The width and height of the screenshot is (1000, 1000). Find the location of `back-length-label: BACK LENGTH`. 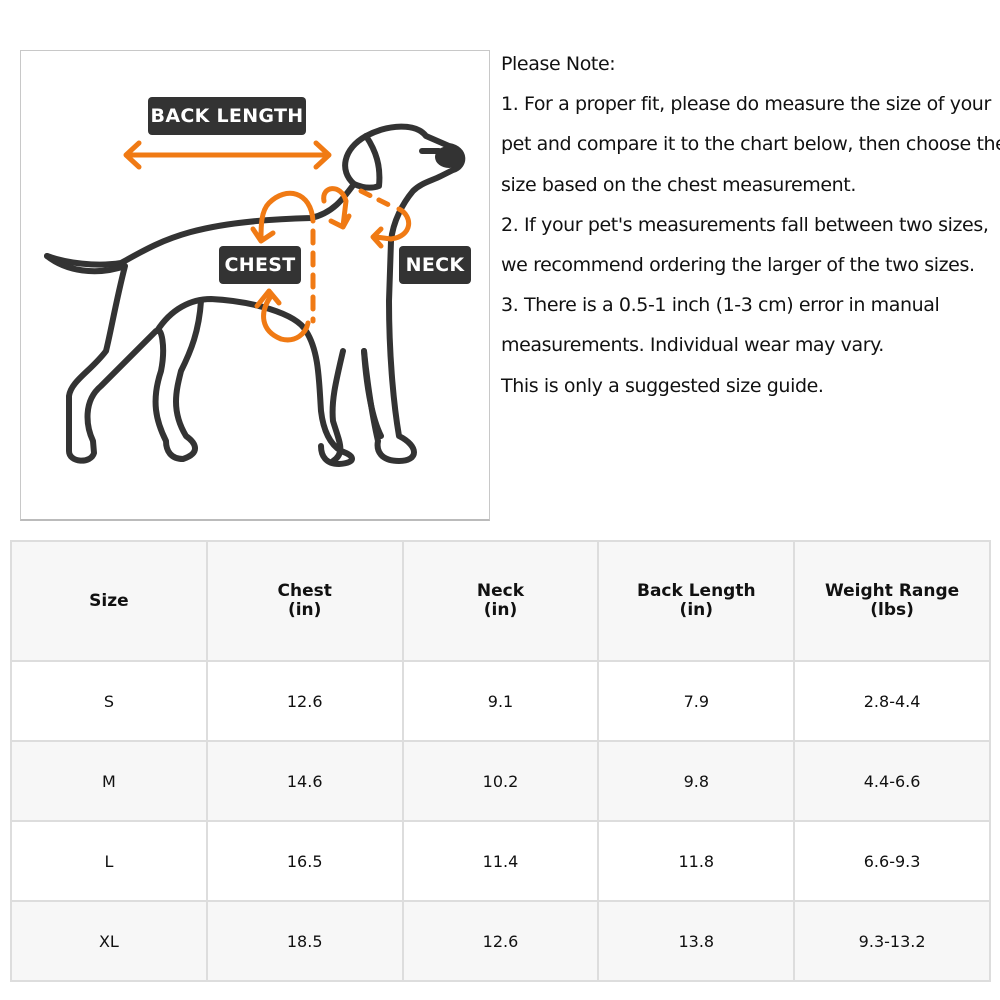

back-length-label: BACK LENGTH is located at coordinates (227, 116).